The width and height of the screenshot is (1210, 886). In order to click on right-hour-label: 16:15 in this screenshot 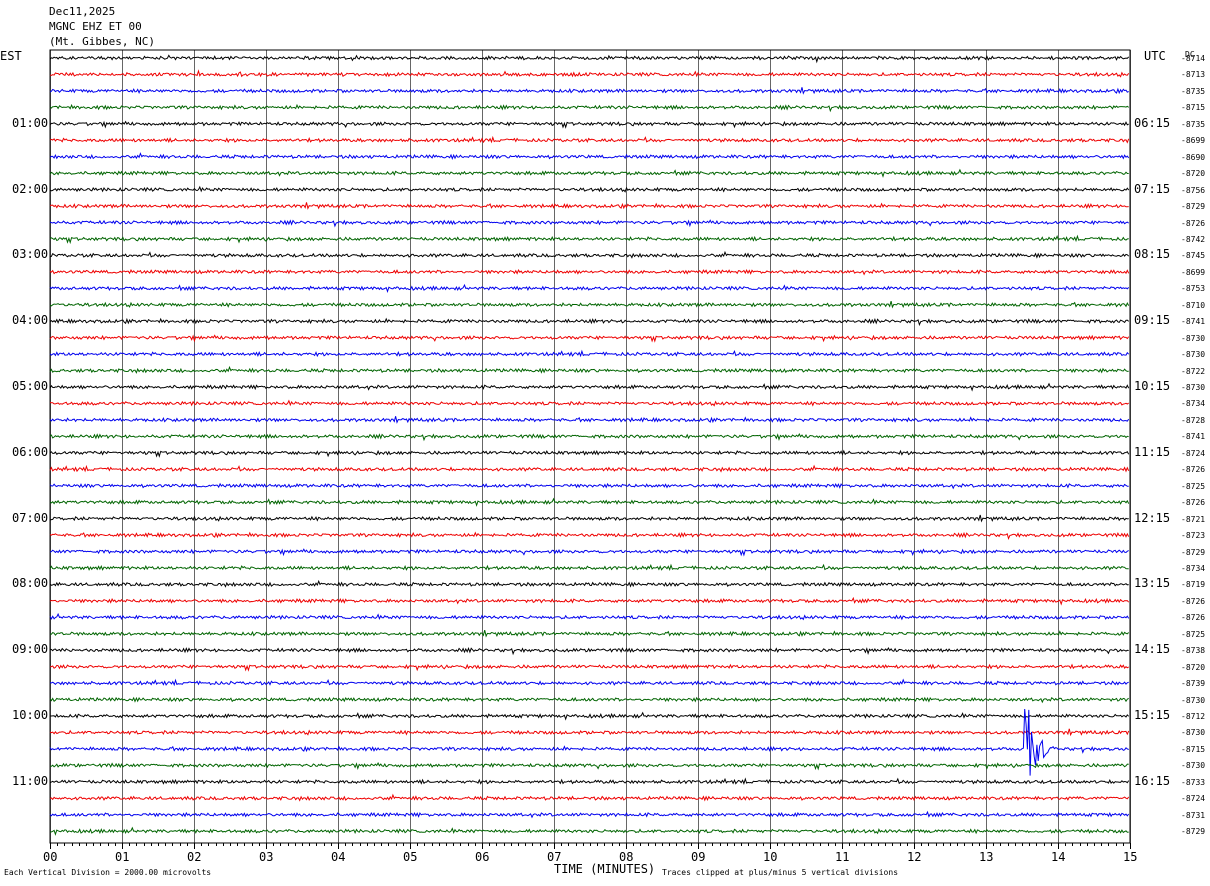, I will do `click(1152, 781)`.